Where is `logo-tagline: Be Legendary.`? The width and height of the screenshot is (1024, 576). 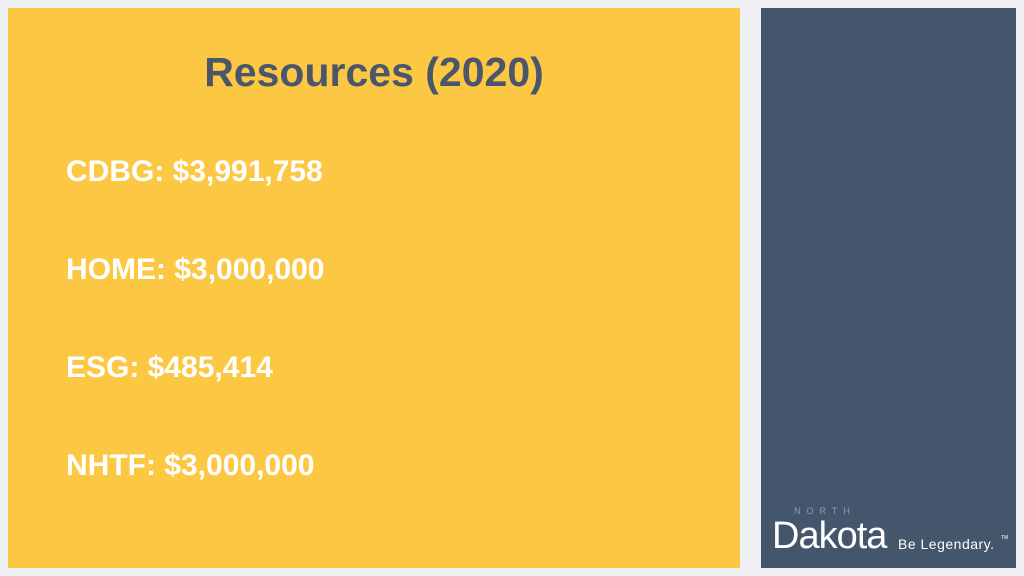
logo-tagline: Be Legendary. is located at coordinates (946, 544).